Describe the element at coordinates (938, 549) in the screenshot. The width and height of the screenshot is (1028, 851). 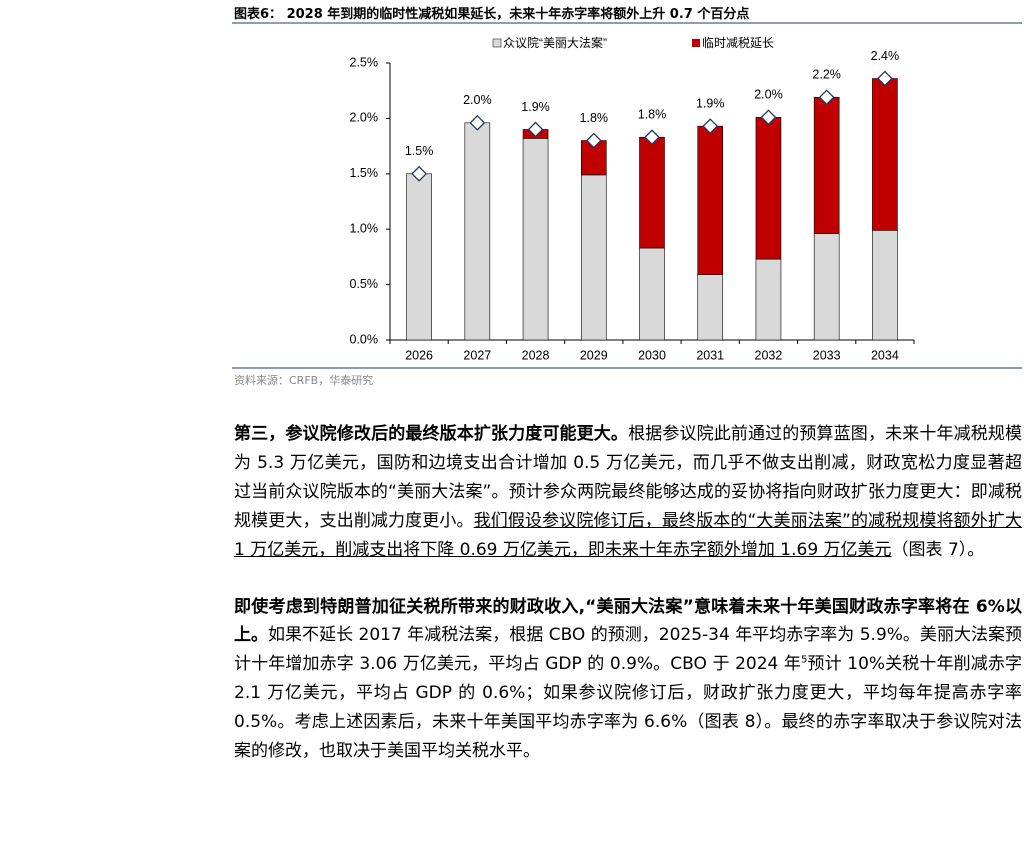
I see `text-run: （图表 7）。` at that location.